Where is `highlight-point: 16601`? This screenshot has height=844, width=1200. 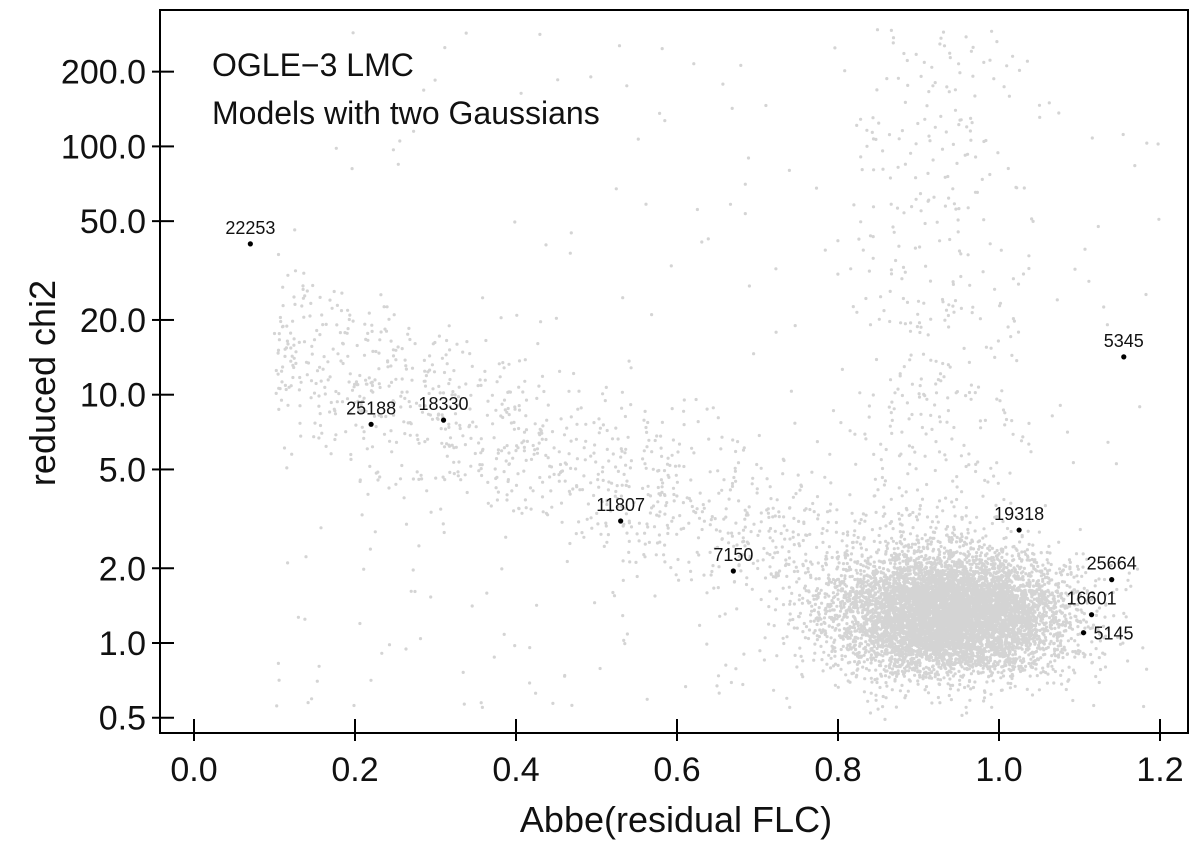 highlight-point: 16601 is located at coordinates (1092, 603).